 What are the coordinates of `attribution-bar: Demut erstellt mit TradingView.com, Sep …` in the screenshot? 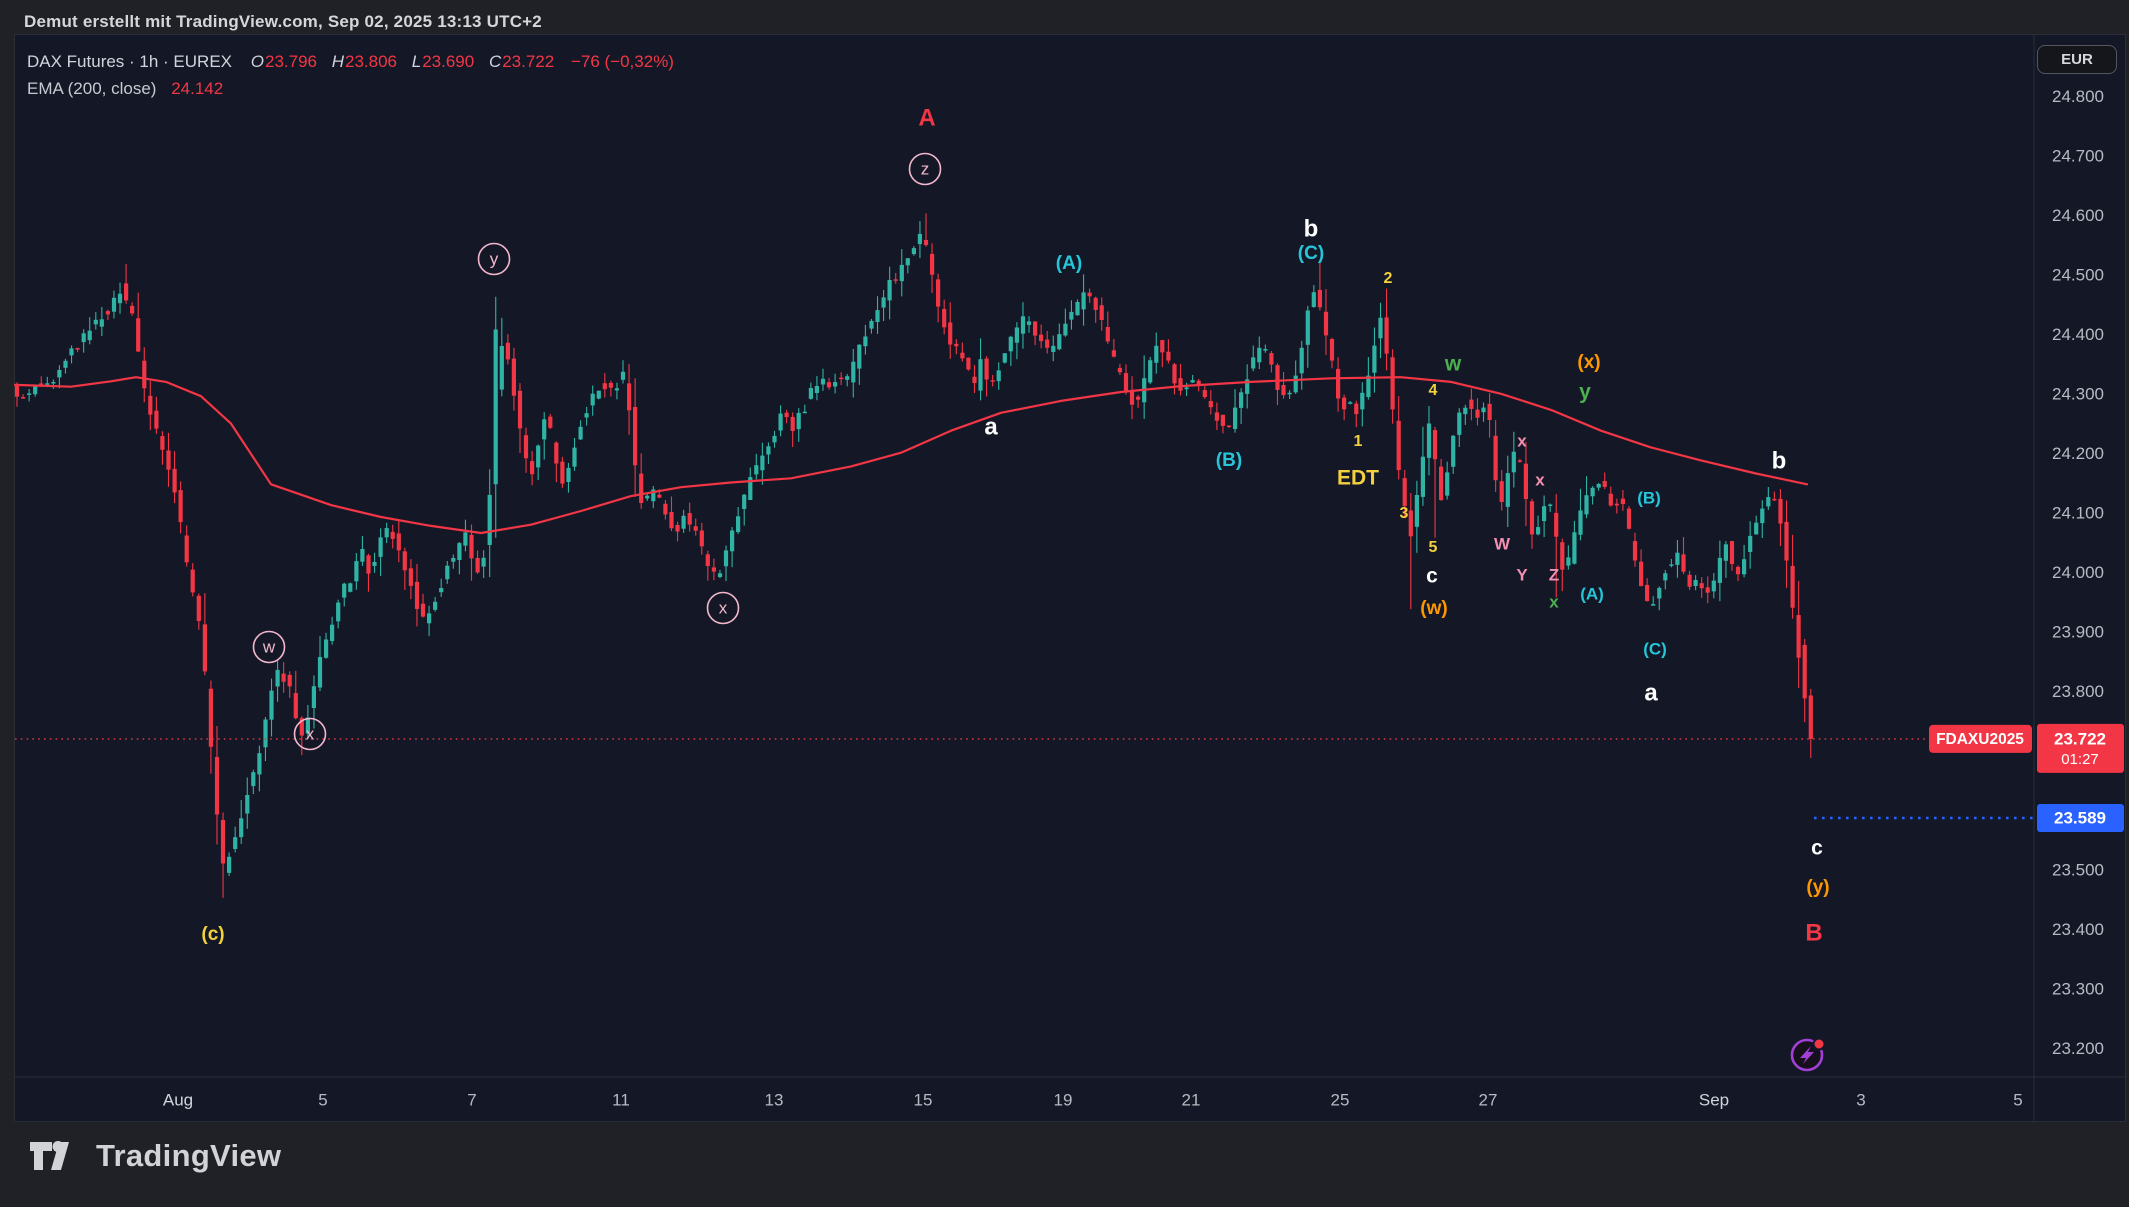 It's located at (283, 22).